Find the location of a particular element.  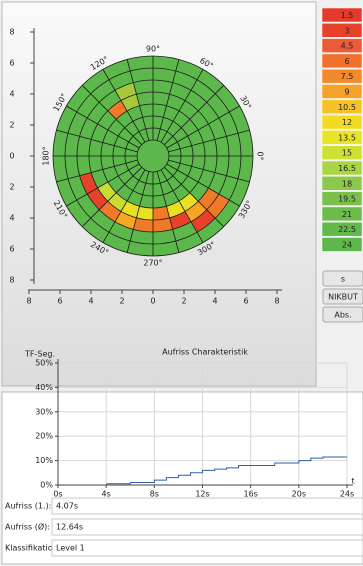

button-label: s is located at coordinates (343, 279).